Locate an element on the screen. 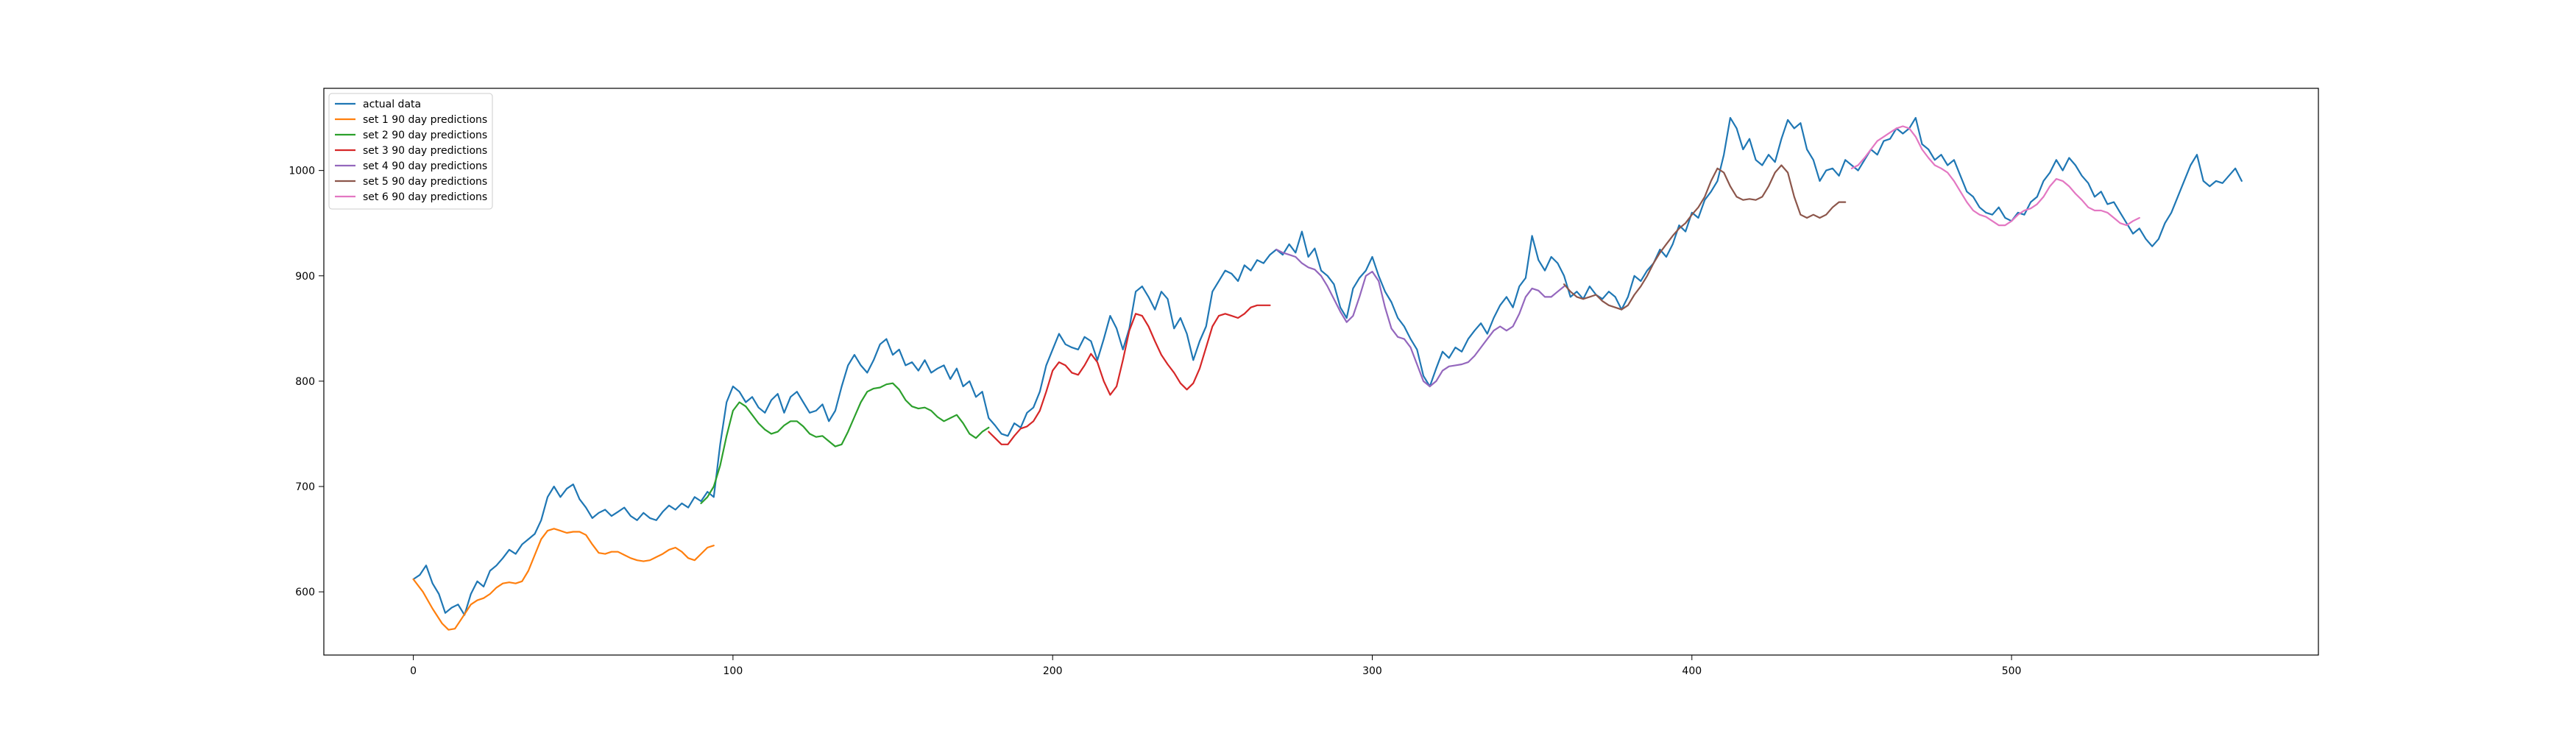 The height and width of the screenshot is (736, 2576). legend-box is located at coordinates (411, 151).